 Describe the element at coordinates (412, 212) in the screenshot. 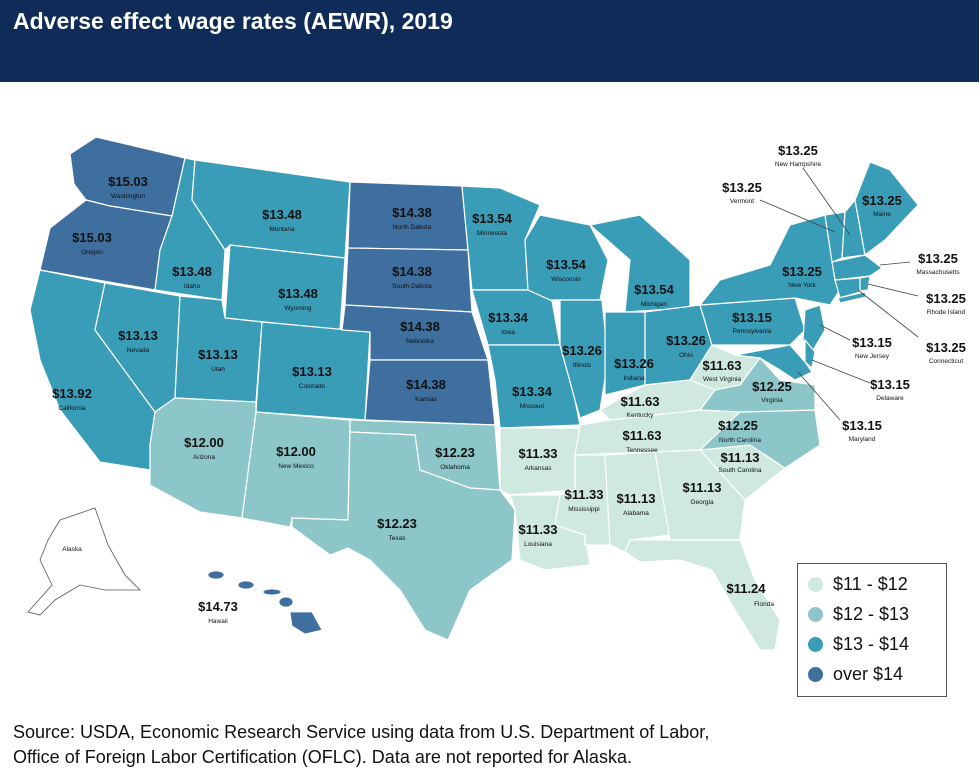

I see `value-north-dakota: $14.38` at that location.